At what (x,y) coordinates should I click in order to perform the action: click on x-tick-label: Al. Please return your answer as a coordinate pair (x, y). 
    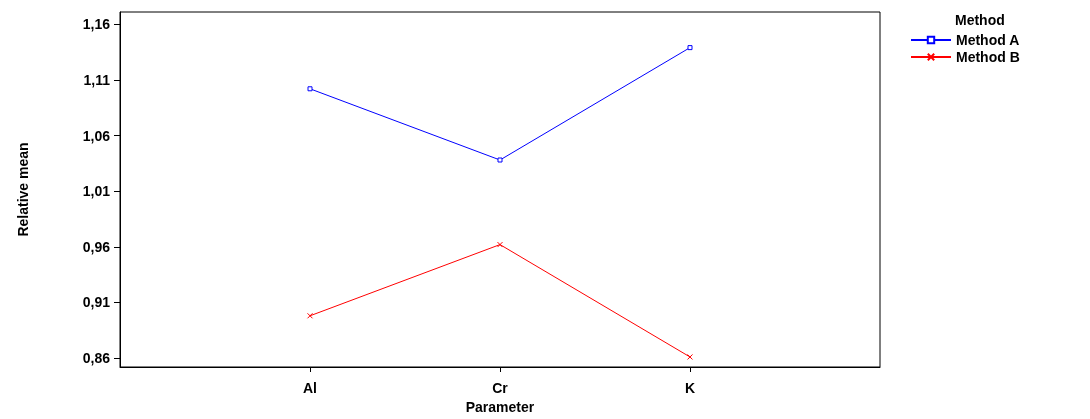
    Looking at the image, I should click on (310, 388).